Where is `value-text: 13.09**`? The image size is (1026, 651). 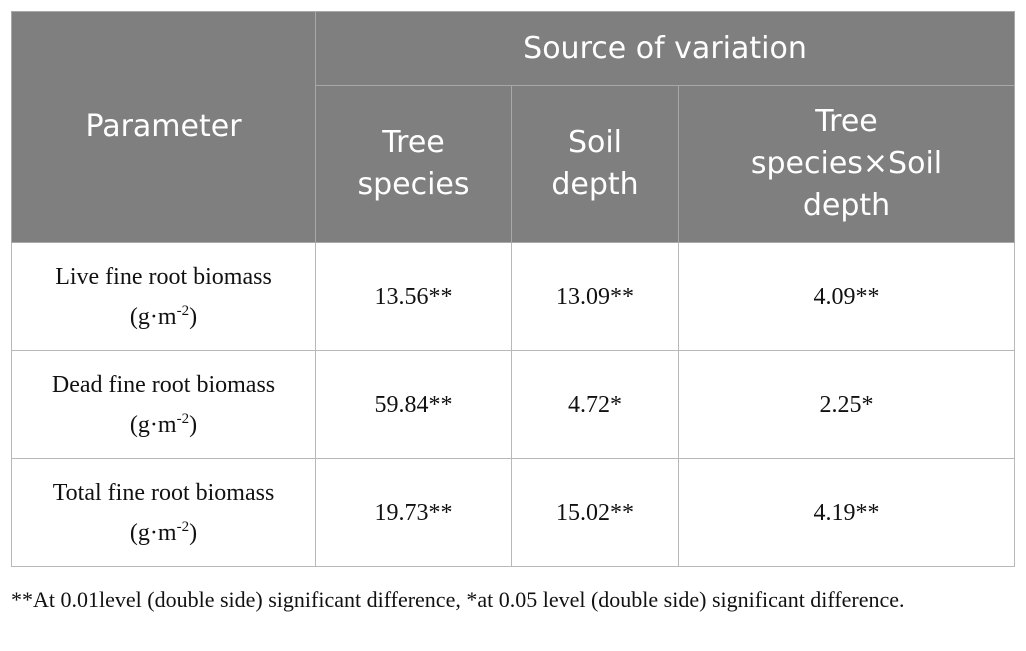
value-text: 13.09** is located at coordinates (595, 296).